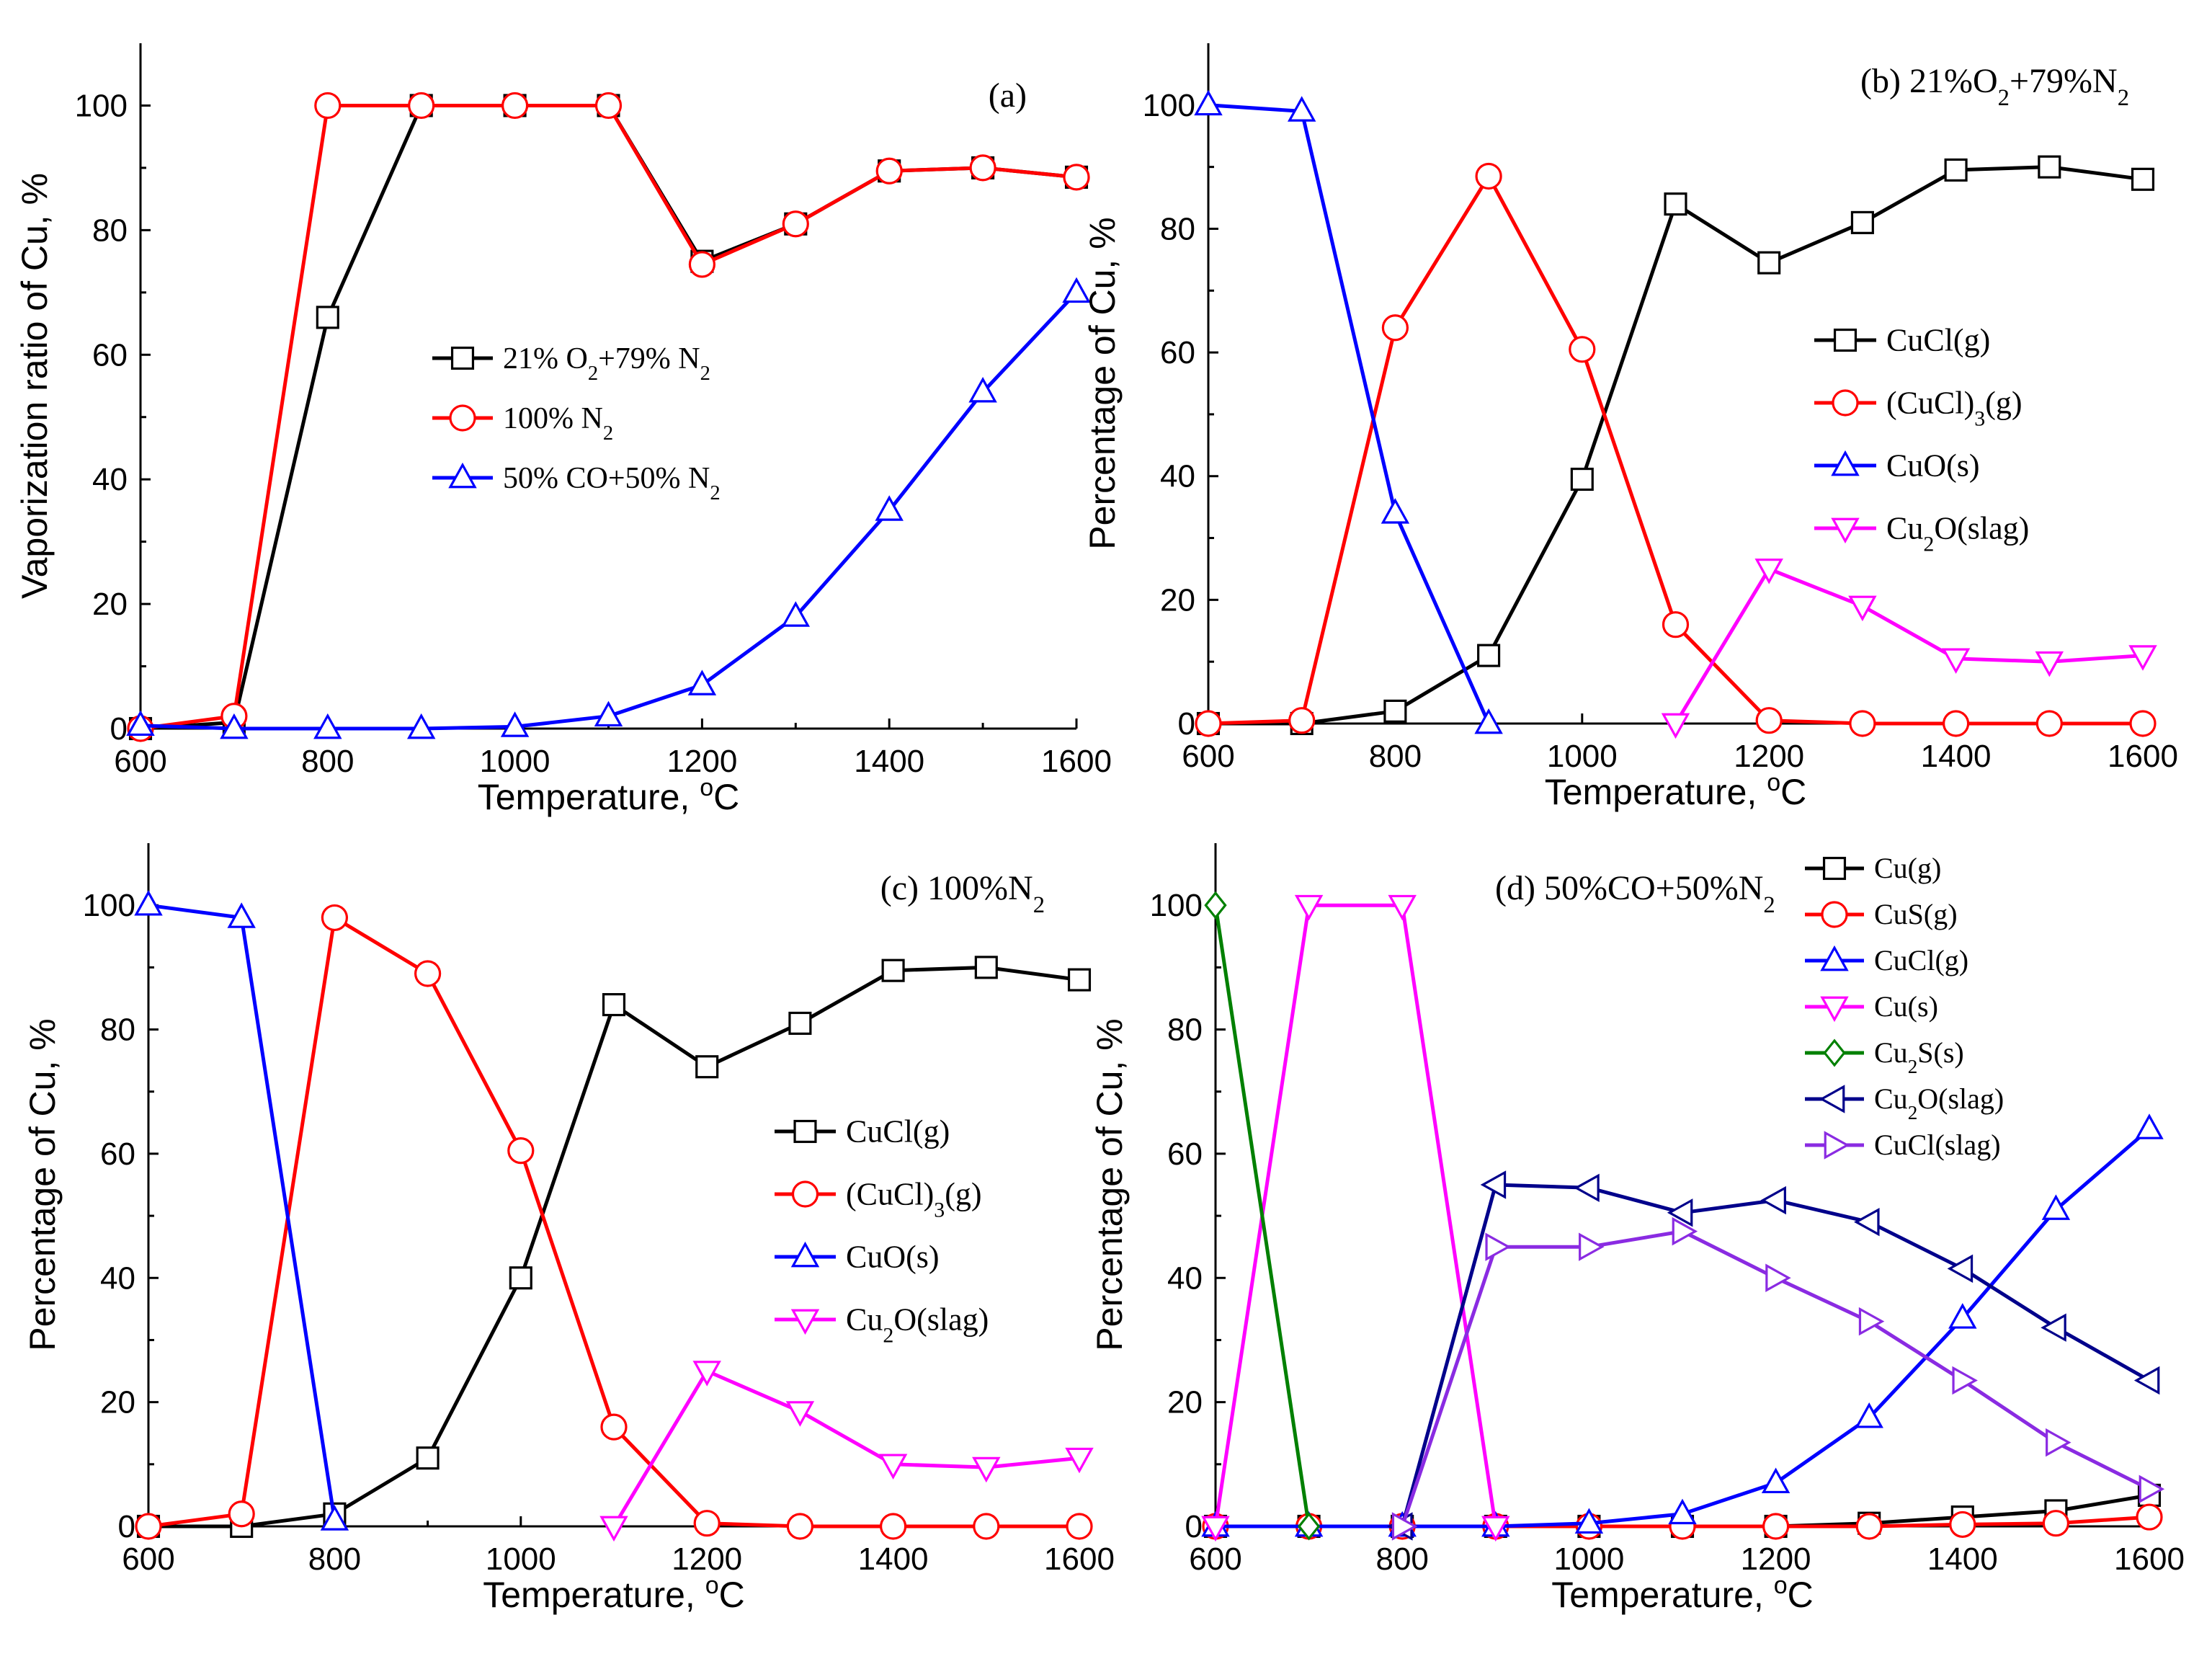 Image resolution: width=2212 pixels, height=1664 pixels. Describe the element at coordinates (609, 508) in the screenshot. I see `series-50-co-50-n2` at that location.